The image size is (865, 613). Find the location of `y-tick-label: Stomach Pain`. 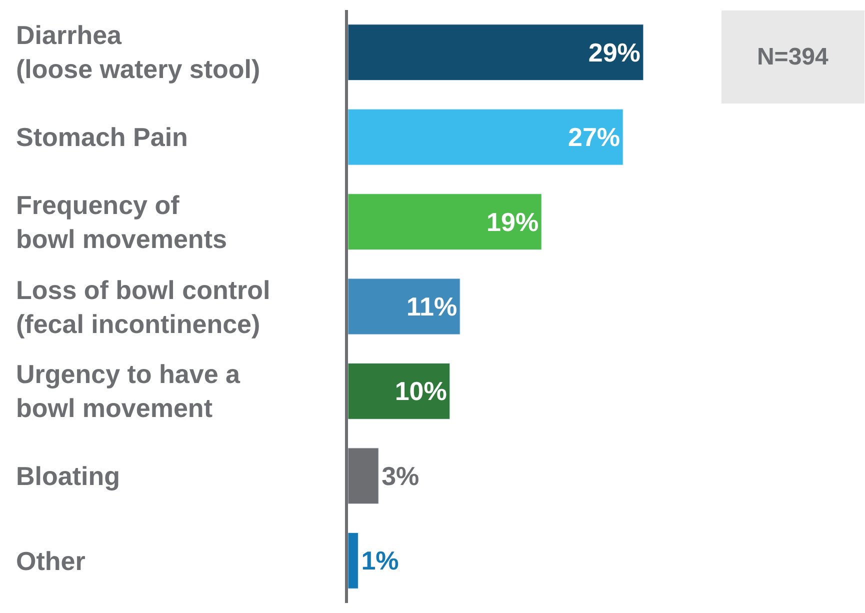

y-tick-label: Stomach Pain is located at coordinates (102, 137).